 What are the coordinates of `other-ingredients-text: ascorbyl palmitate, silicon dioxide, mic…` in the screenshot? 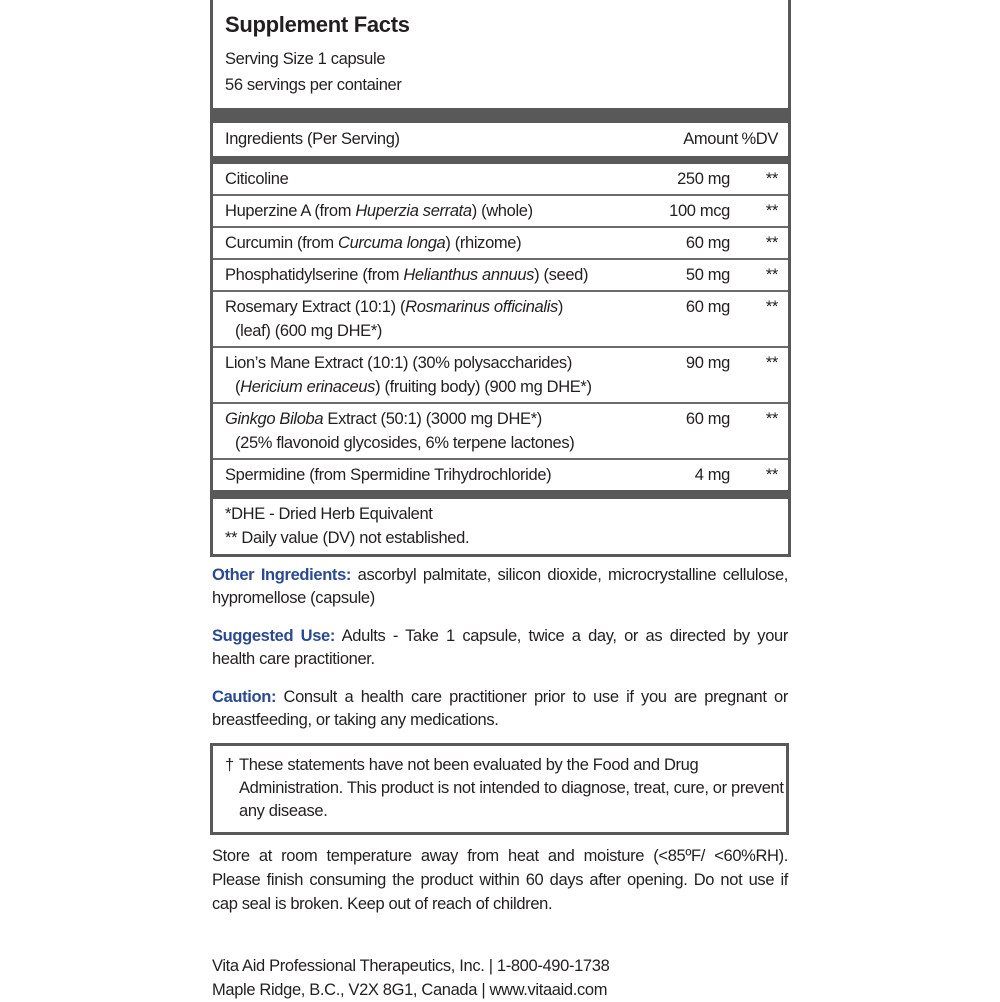 It's located at (500, 586).